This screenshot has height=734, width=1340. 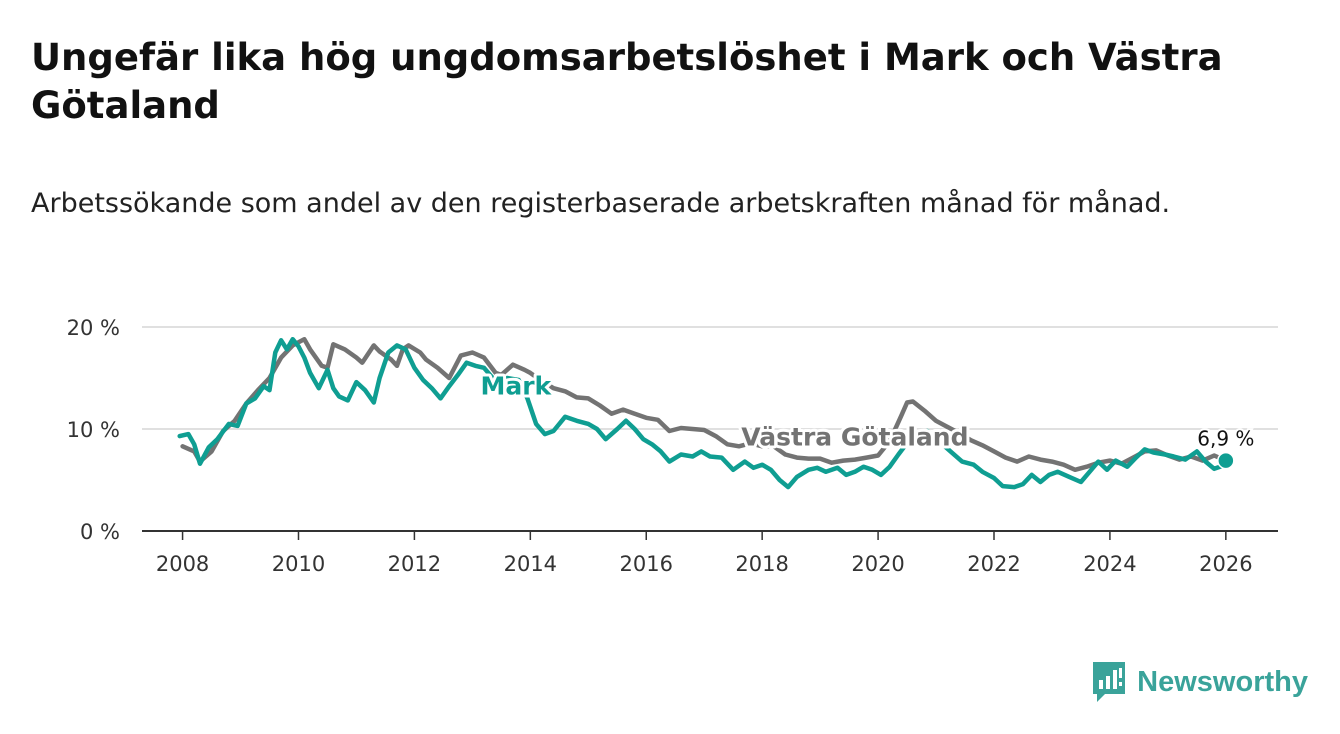 What do you see at coordinates (100, 532) in the screenshot?
I see `y-tick-label: 0 %` at bounding box center [100, 532].